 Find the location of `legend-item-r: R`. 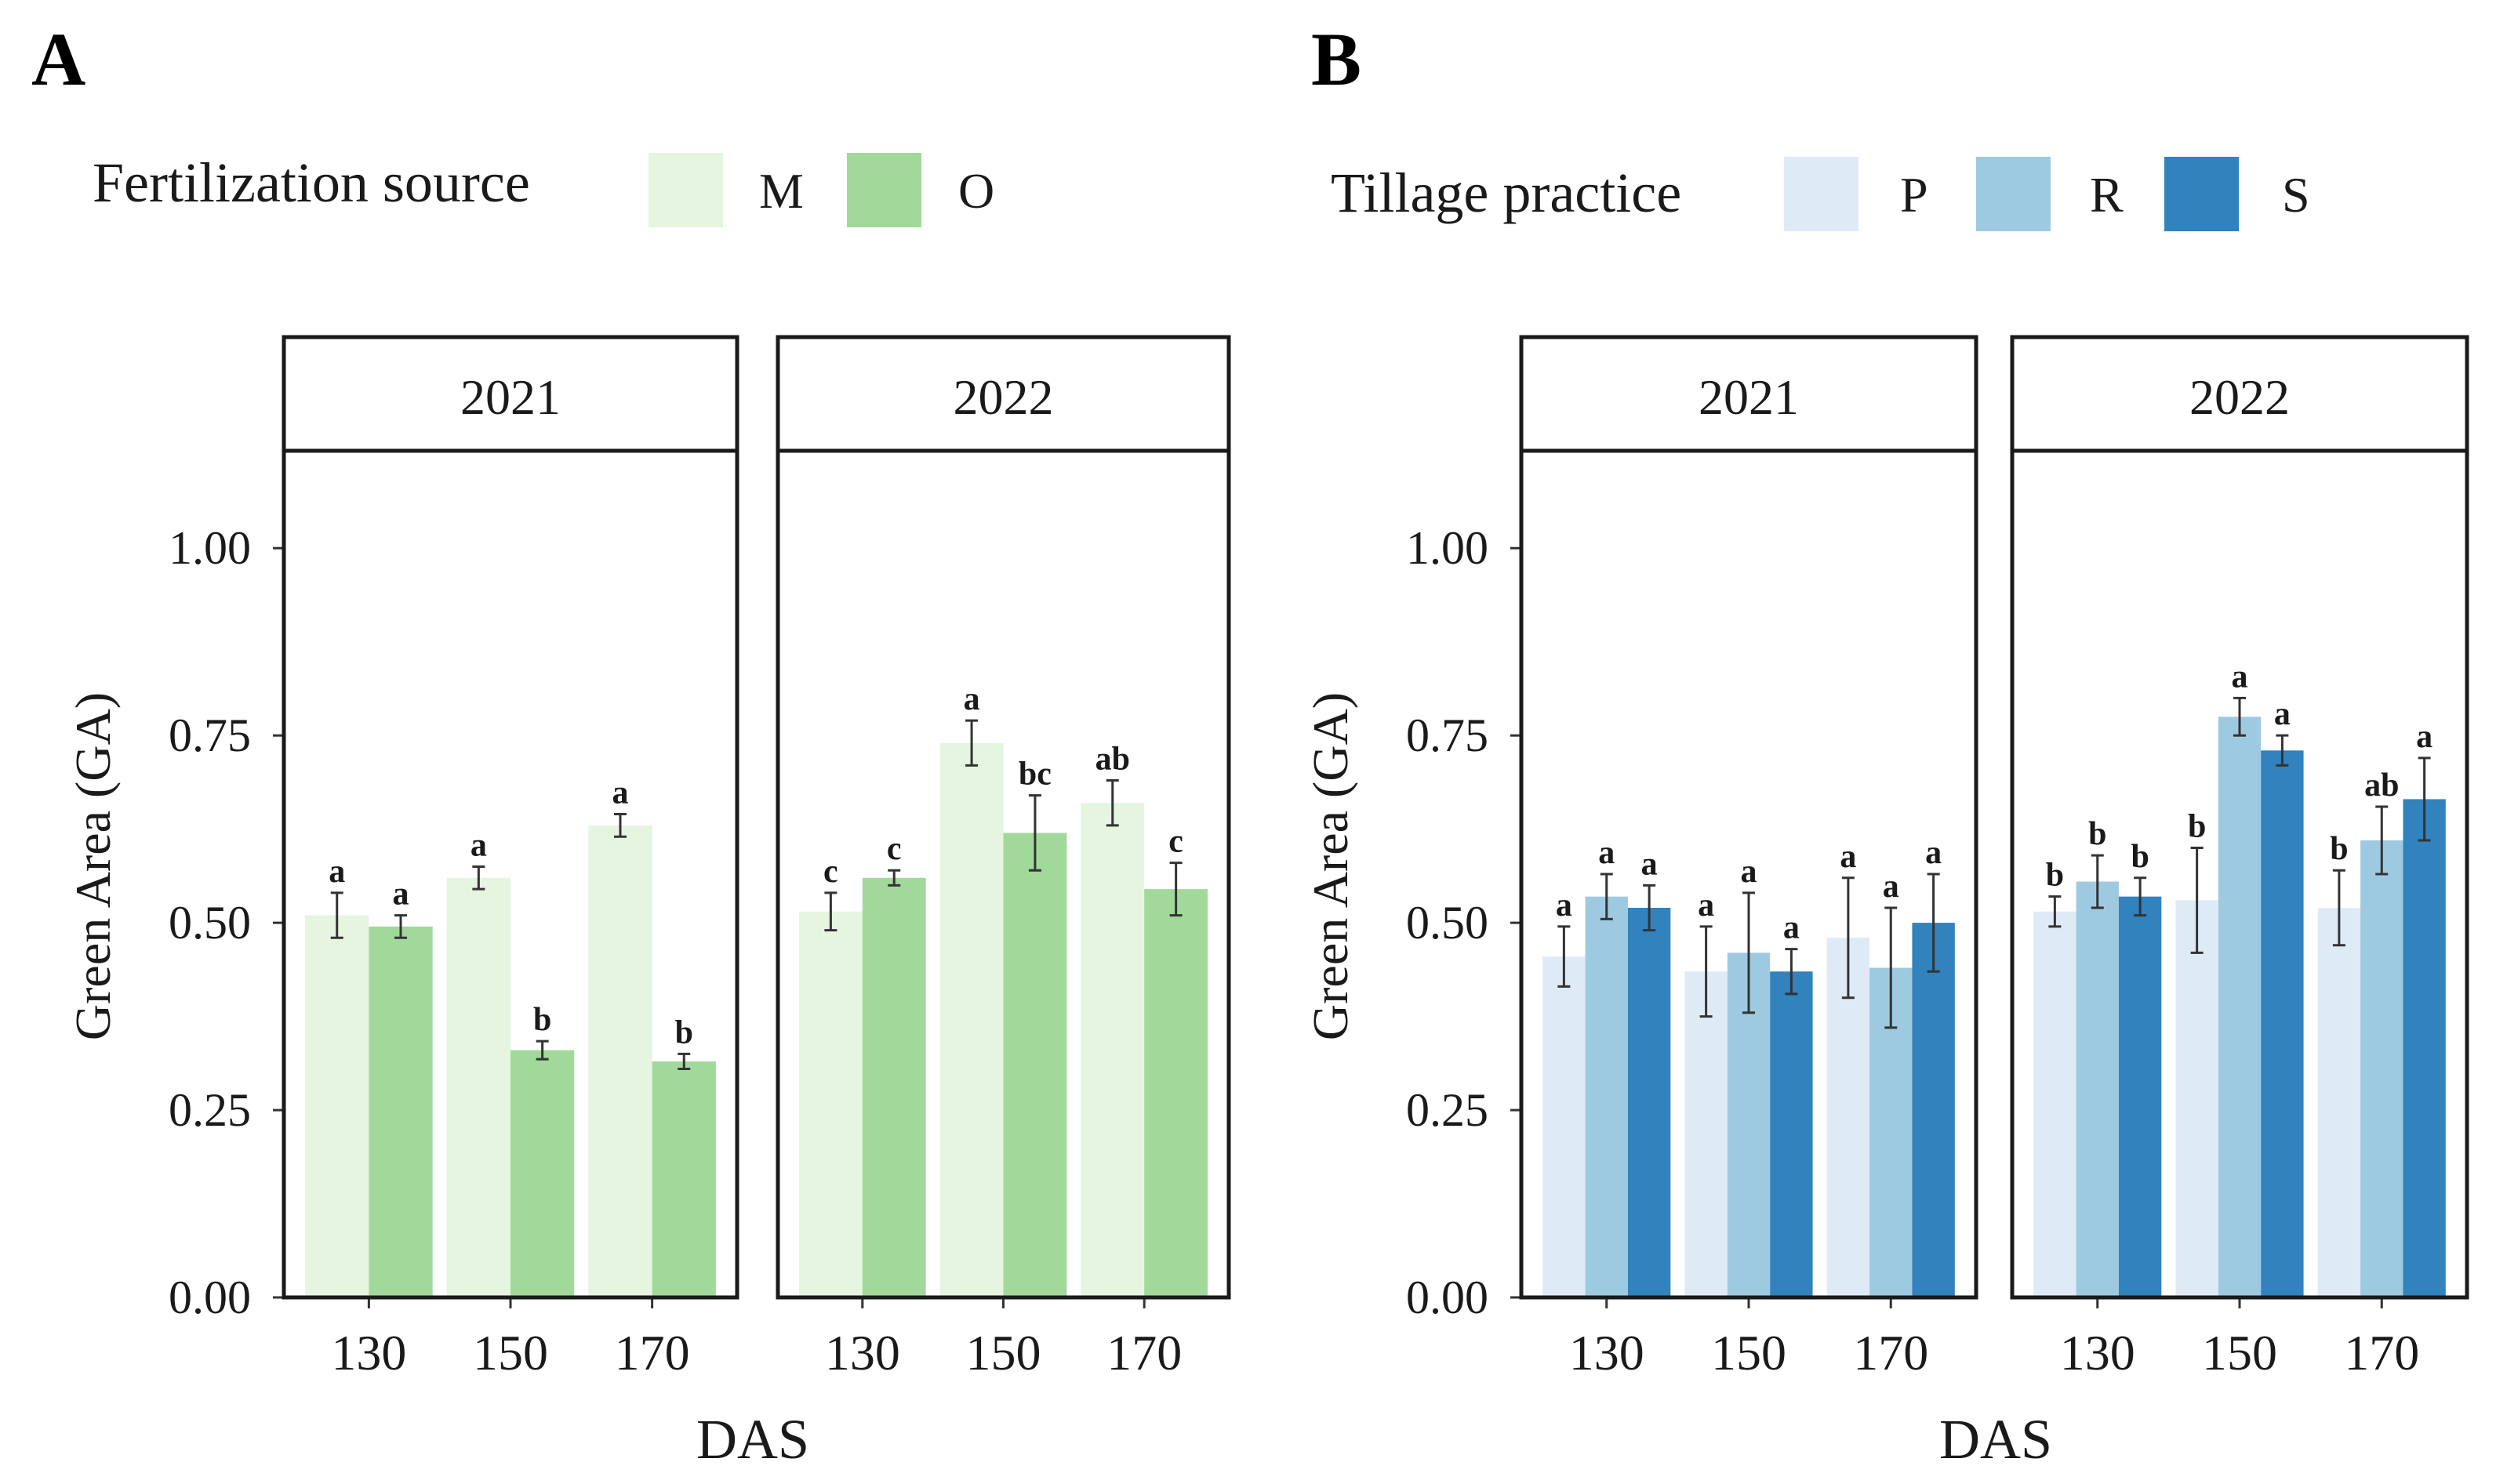

legend-item-r: R is located at coordinates (2050, 194).